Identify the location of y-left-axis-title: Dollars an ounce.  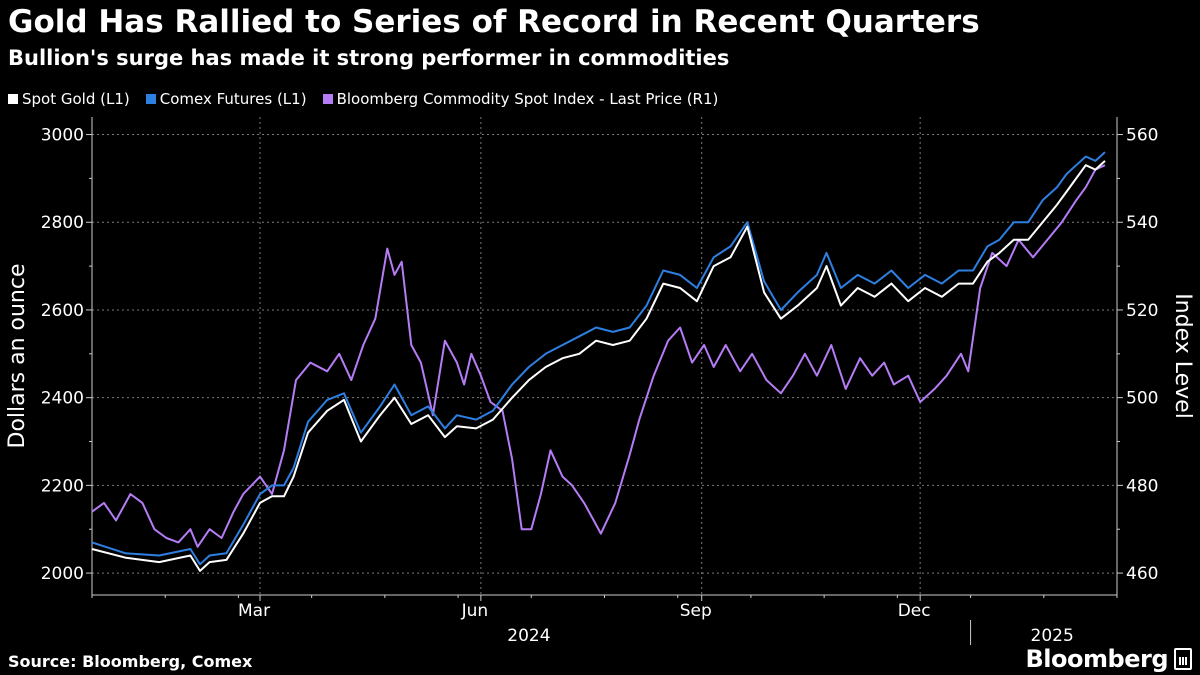
(17, 355).